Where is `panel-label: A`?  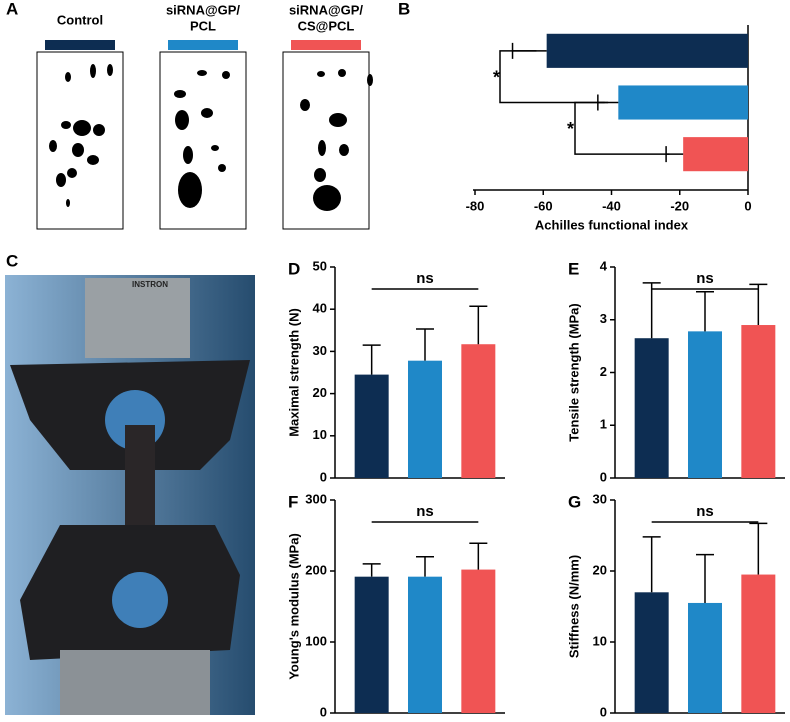 panel-label: A is located at coordinates (12, 9).